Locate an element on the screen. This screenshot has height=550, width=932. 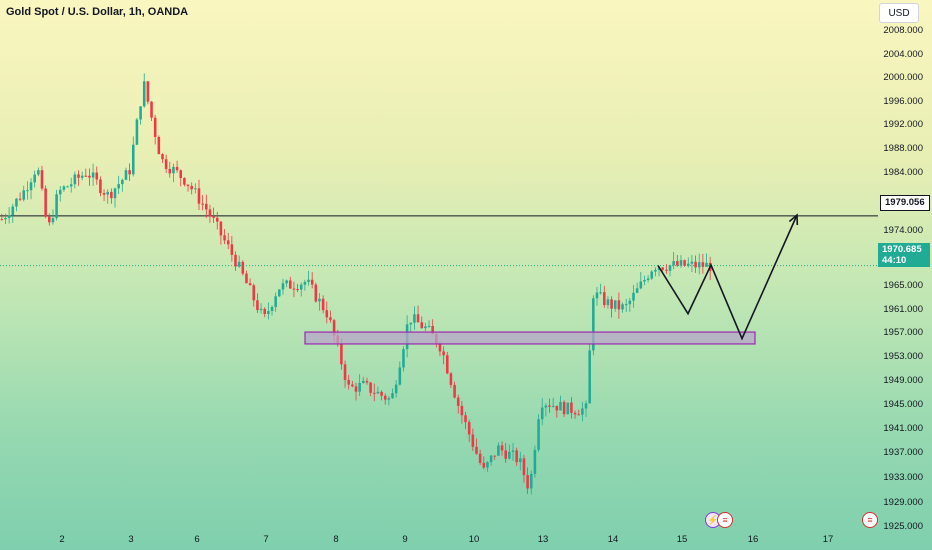
price-axis-label: 1974.000 is located at coordinates (903, 230).